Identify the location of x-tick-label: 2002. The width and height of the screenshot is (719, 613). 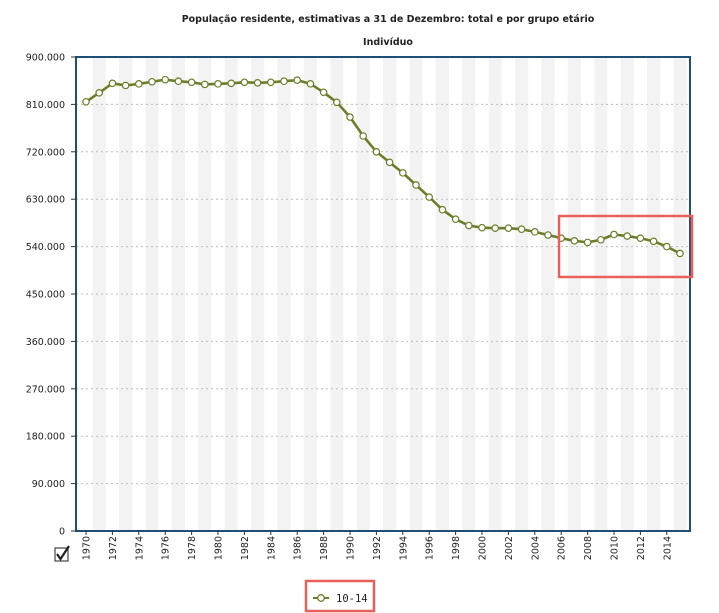
(509, 548).